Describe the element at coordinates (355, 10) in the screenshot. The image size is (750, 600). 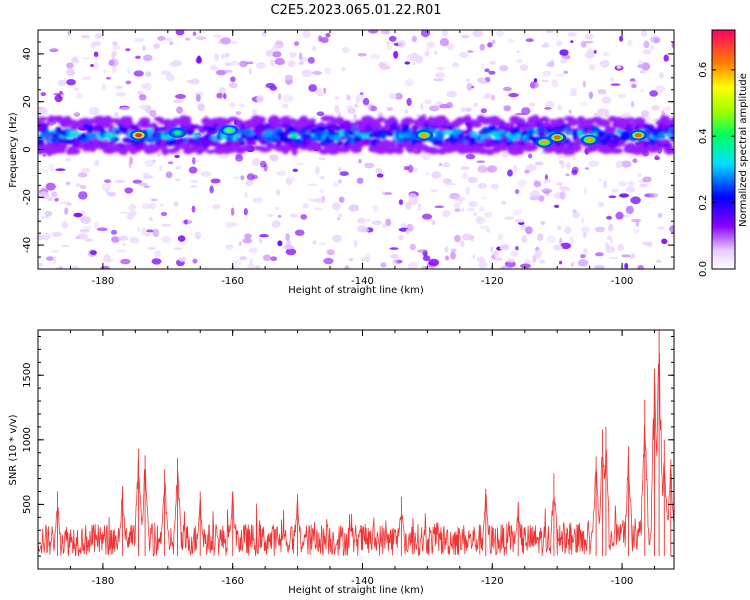
I see `figure-title: C2E5.2023.065.01.22.R01` at that location.